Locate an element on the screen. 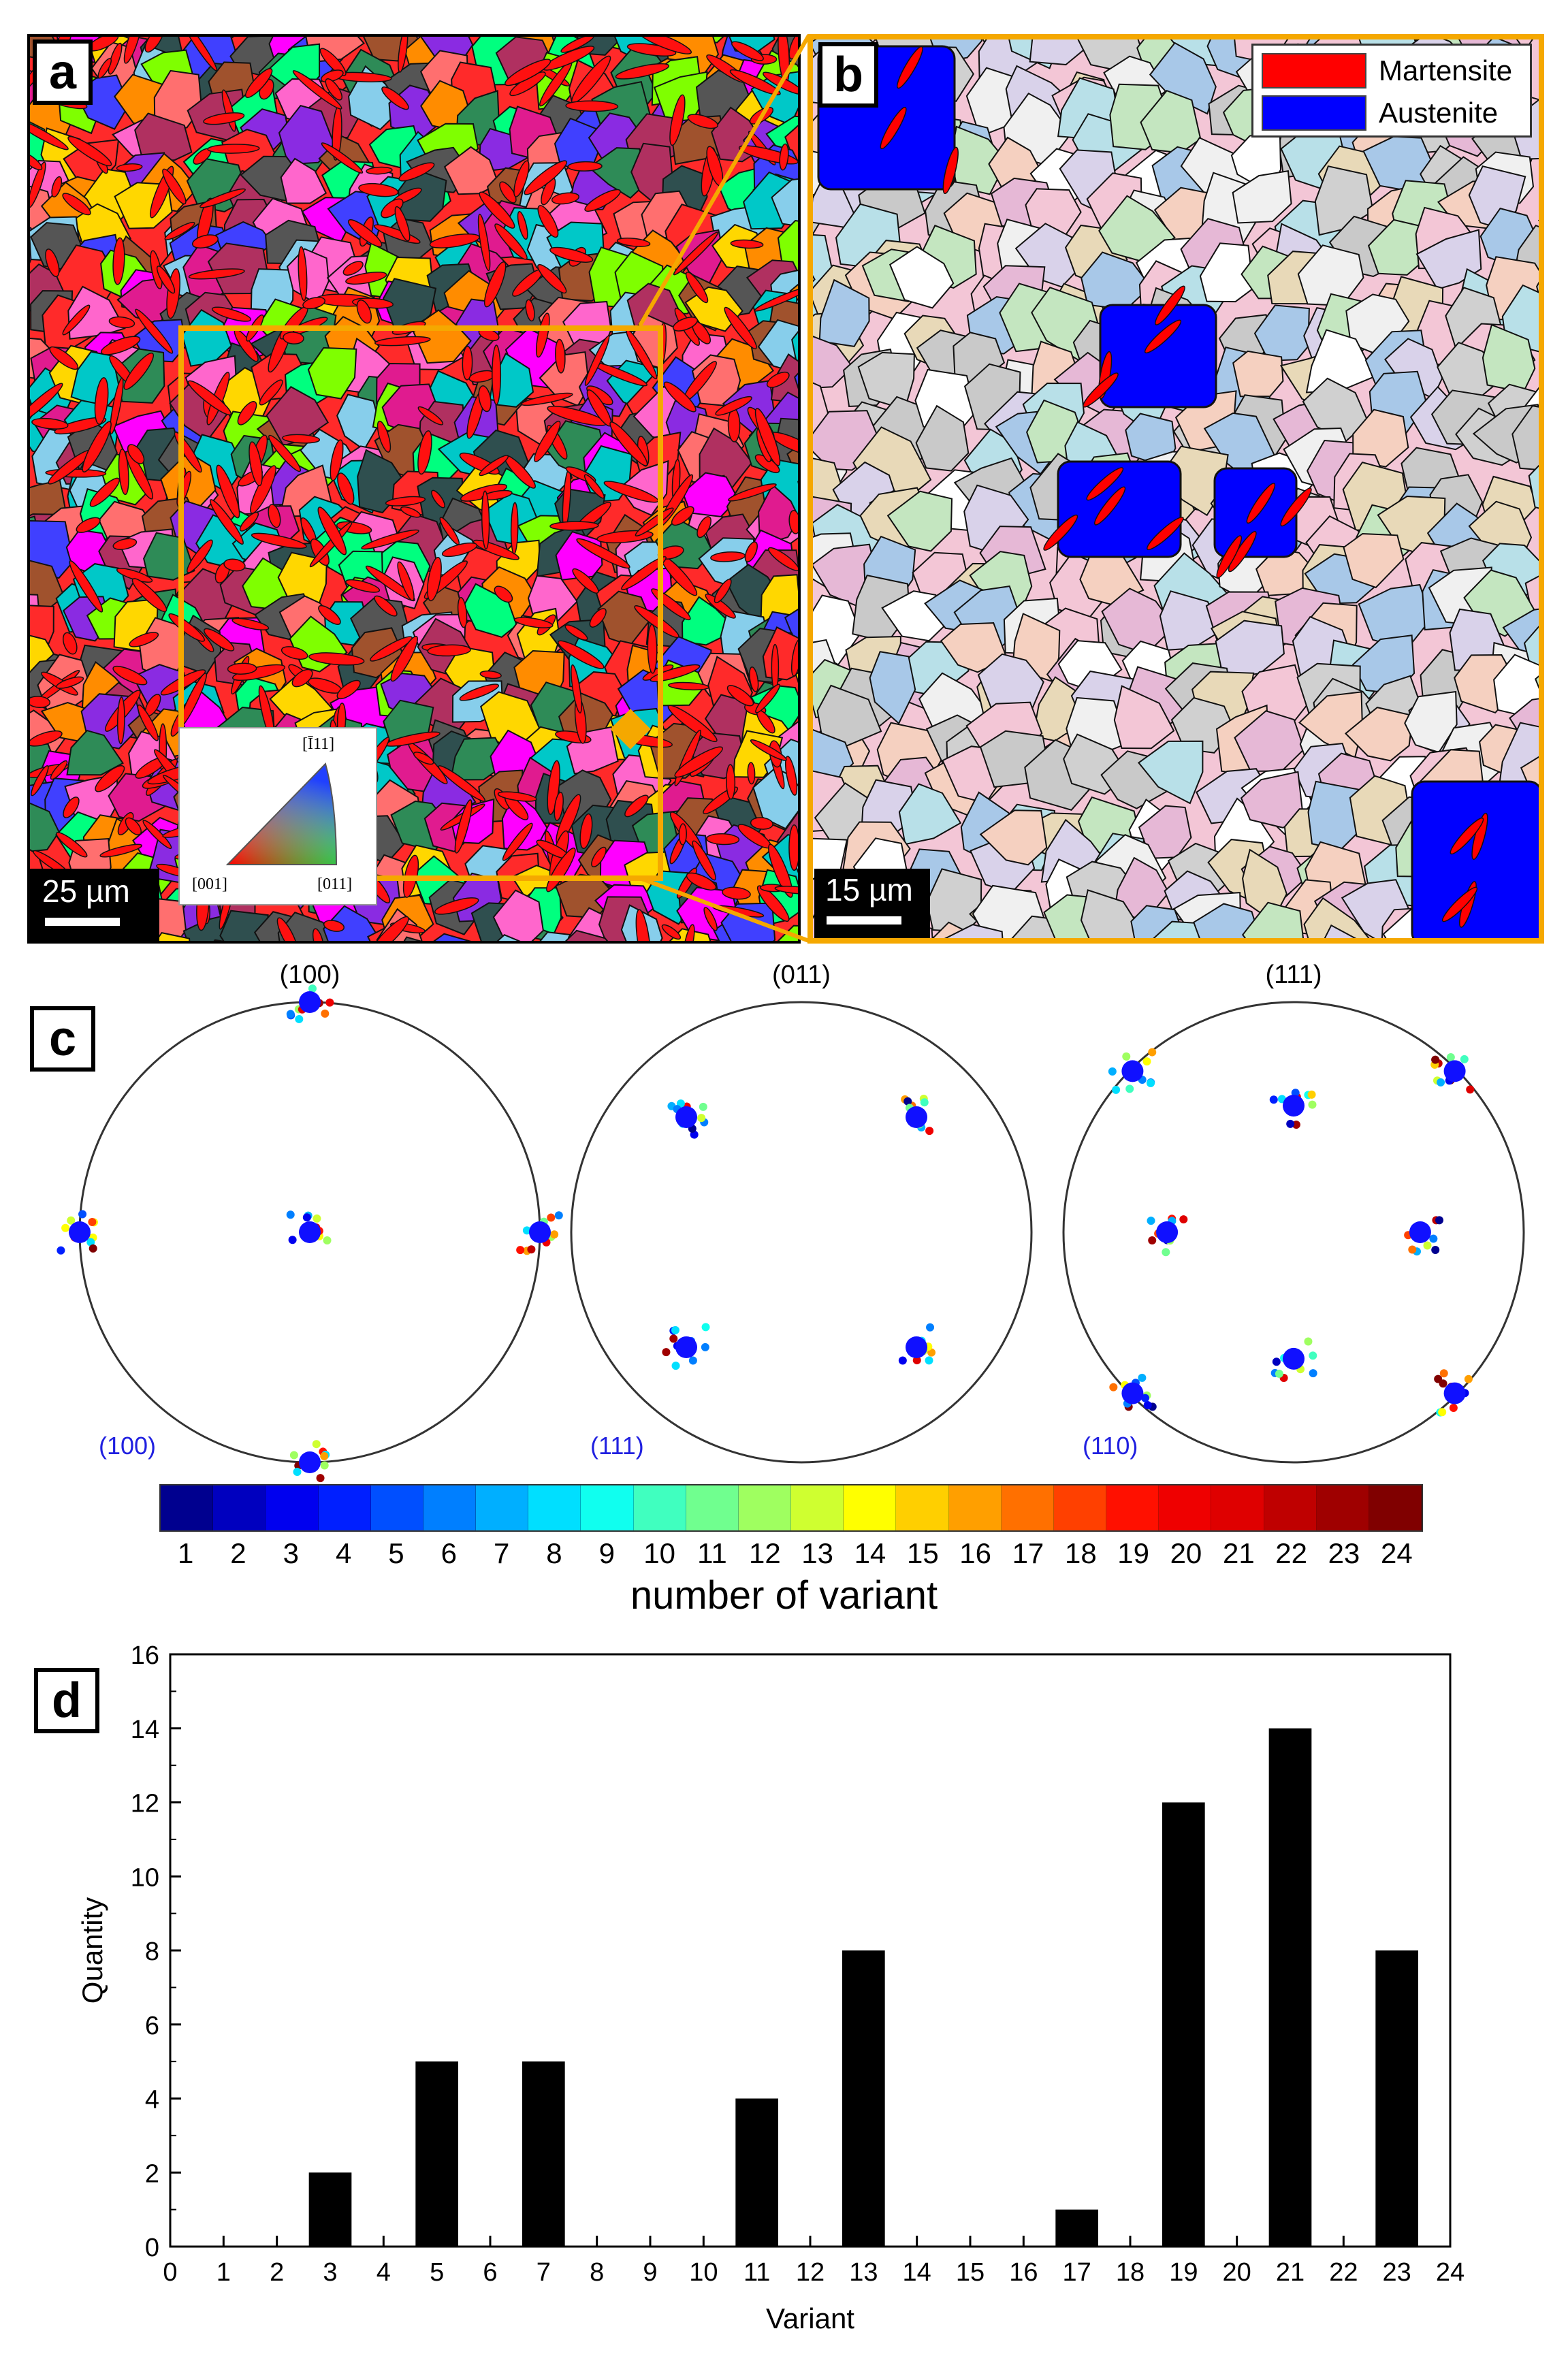 Image resolution: width=1568 pixels, height=2363 pixels. x-tick-label: 2 is located at coordinates (277, 2272).